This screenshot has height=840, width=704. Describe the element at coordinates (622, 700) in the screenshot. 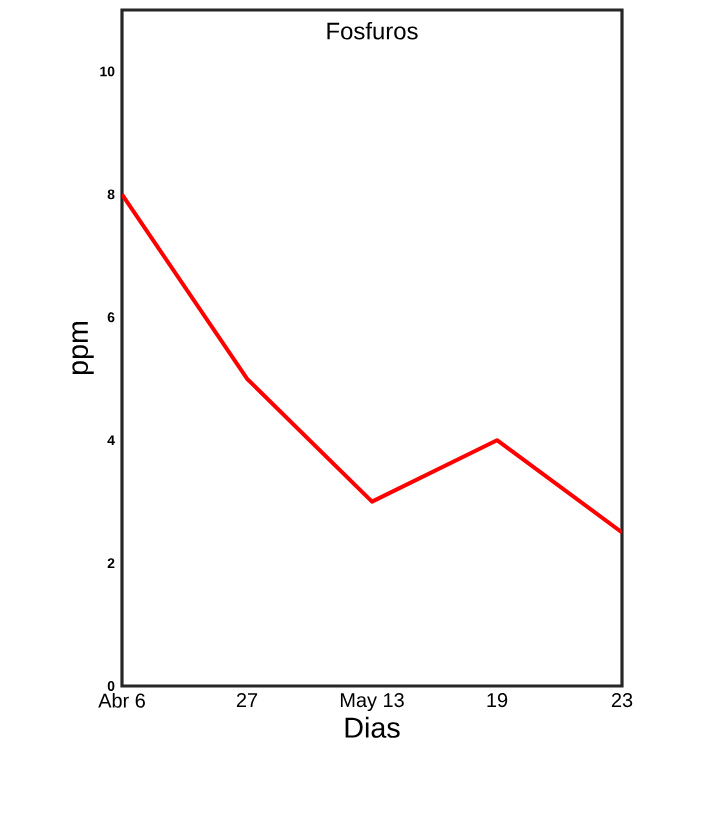

I see `x-tick-label: 23` at that location.